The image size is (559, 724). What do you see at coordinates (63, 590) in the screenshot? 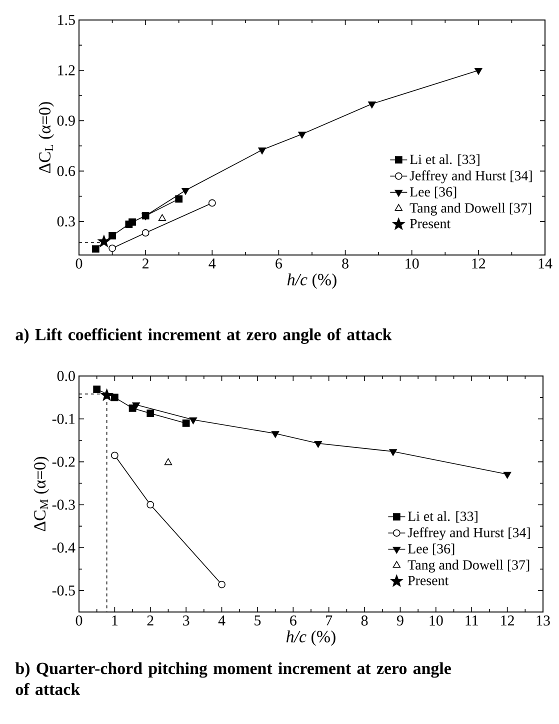
I see `y-tick-label: -0.5` at bounding box center [63, 590].